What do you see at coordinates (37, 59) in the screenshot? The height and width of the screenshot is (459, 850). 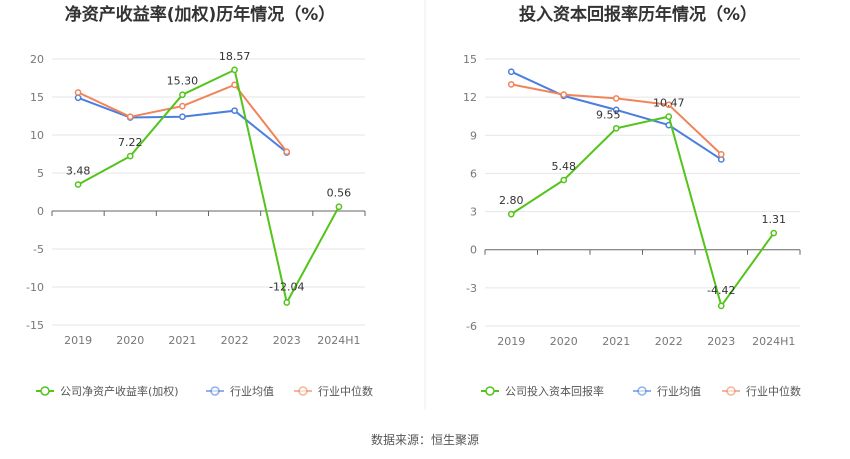 I see `y-tick-label: 20` at bounding box center [37, 59].